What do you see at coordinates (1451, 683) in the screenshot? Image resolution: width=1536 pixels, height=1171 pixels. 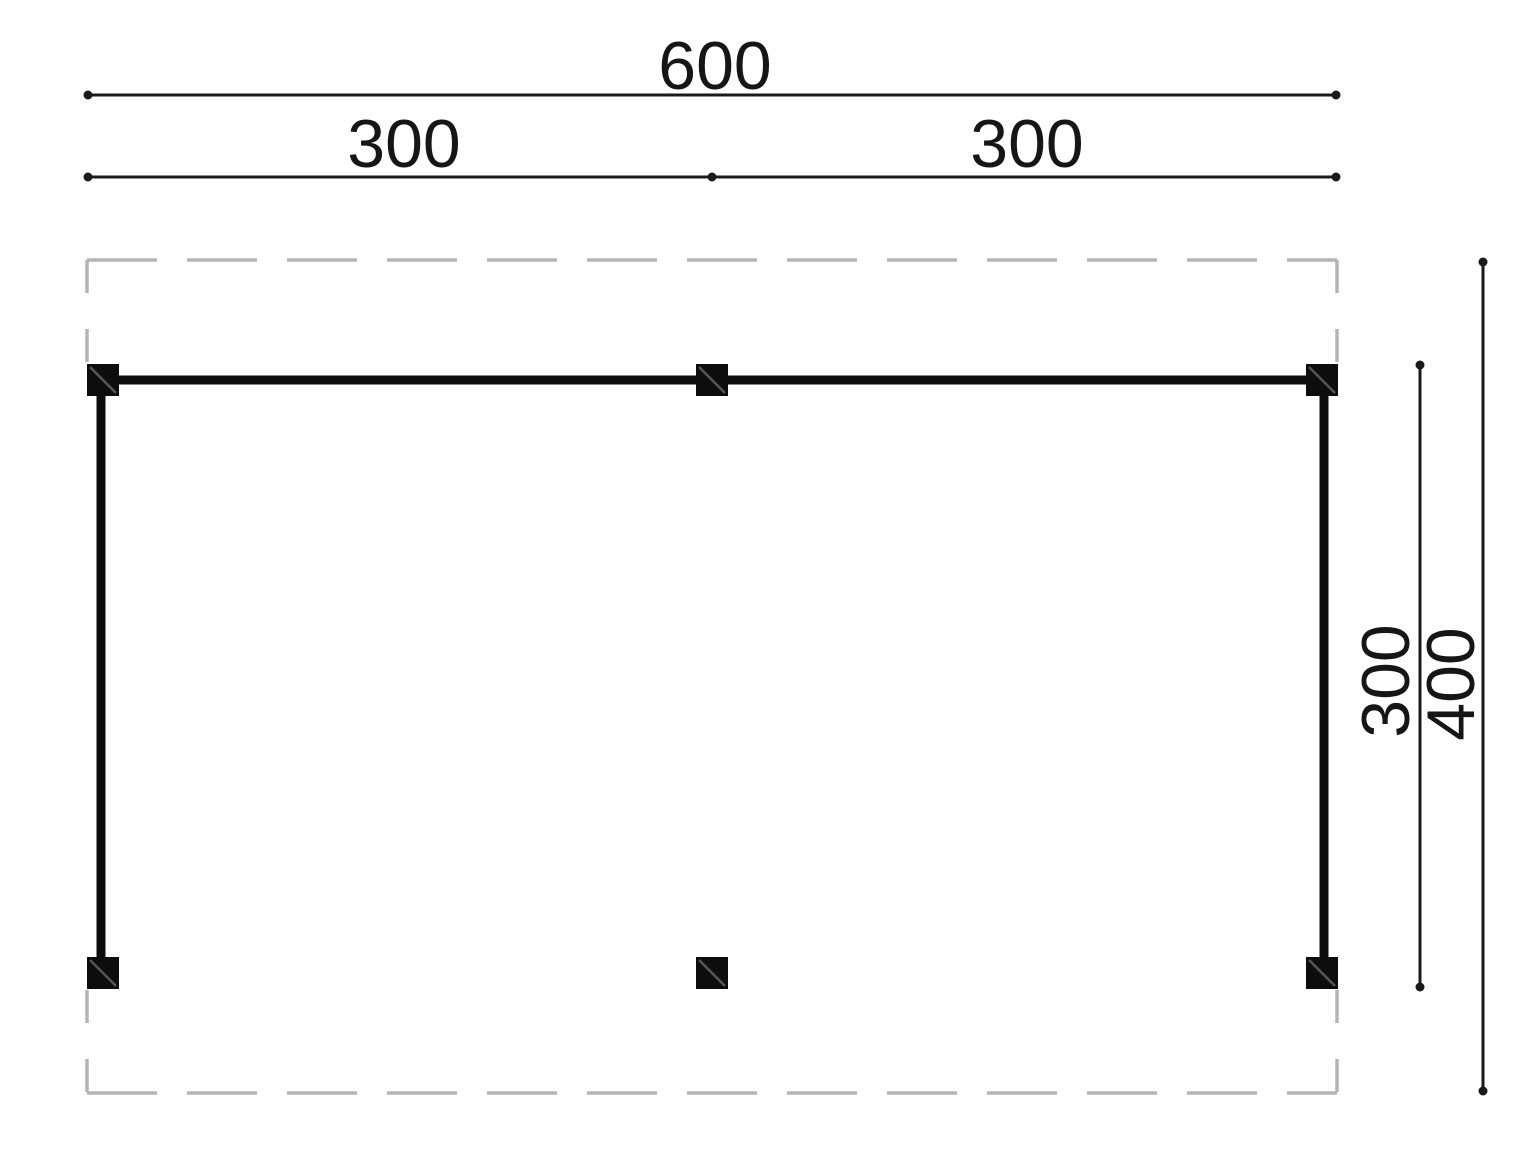 I see `dim-label-depth-outer: 400` at bounding box center [1451, 683].